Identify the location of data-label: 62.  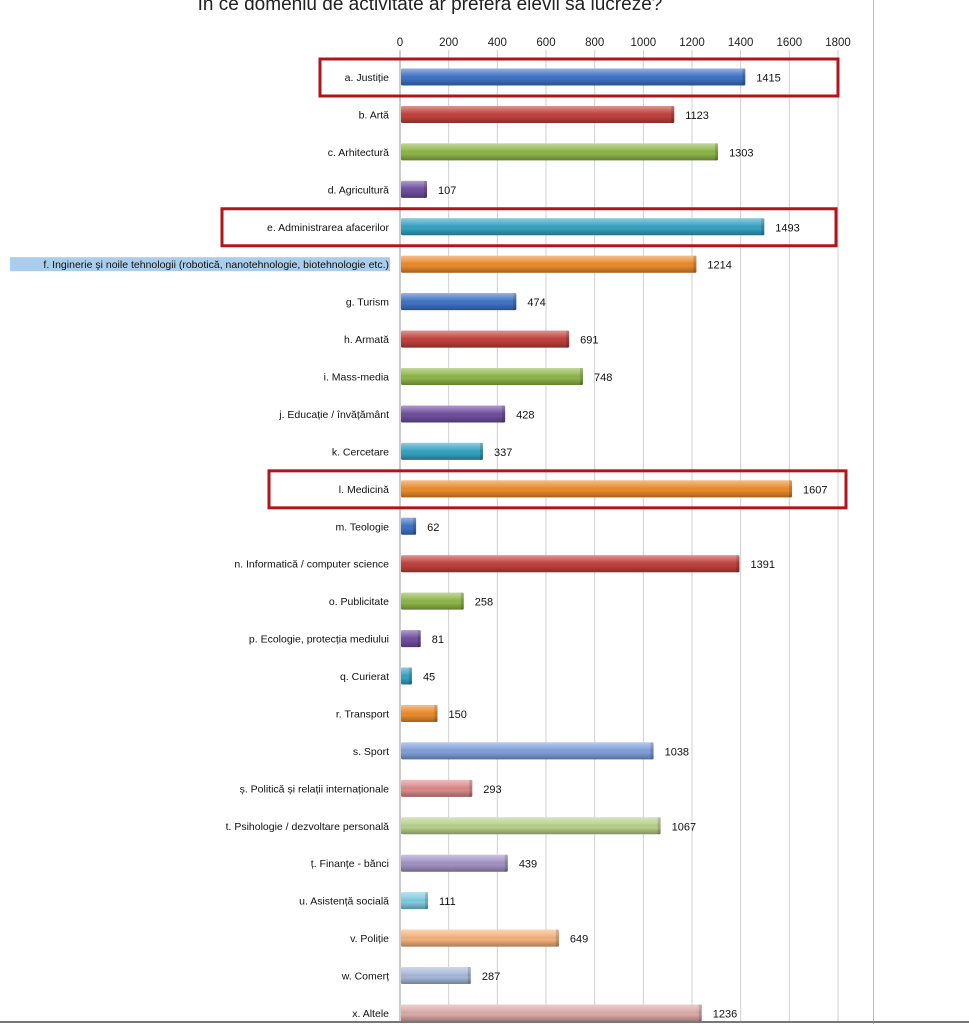
(433, 528).